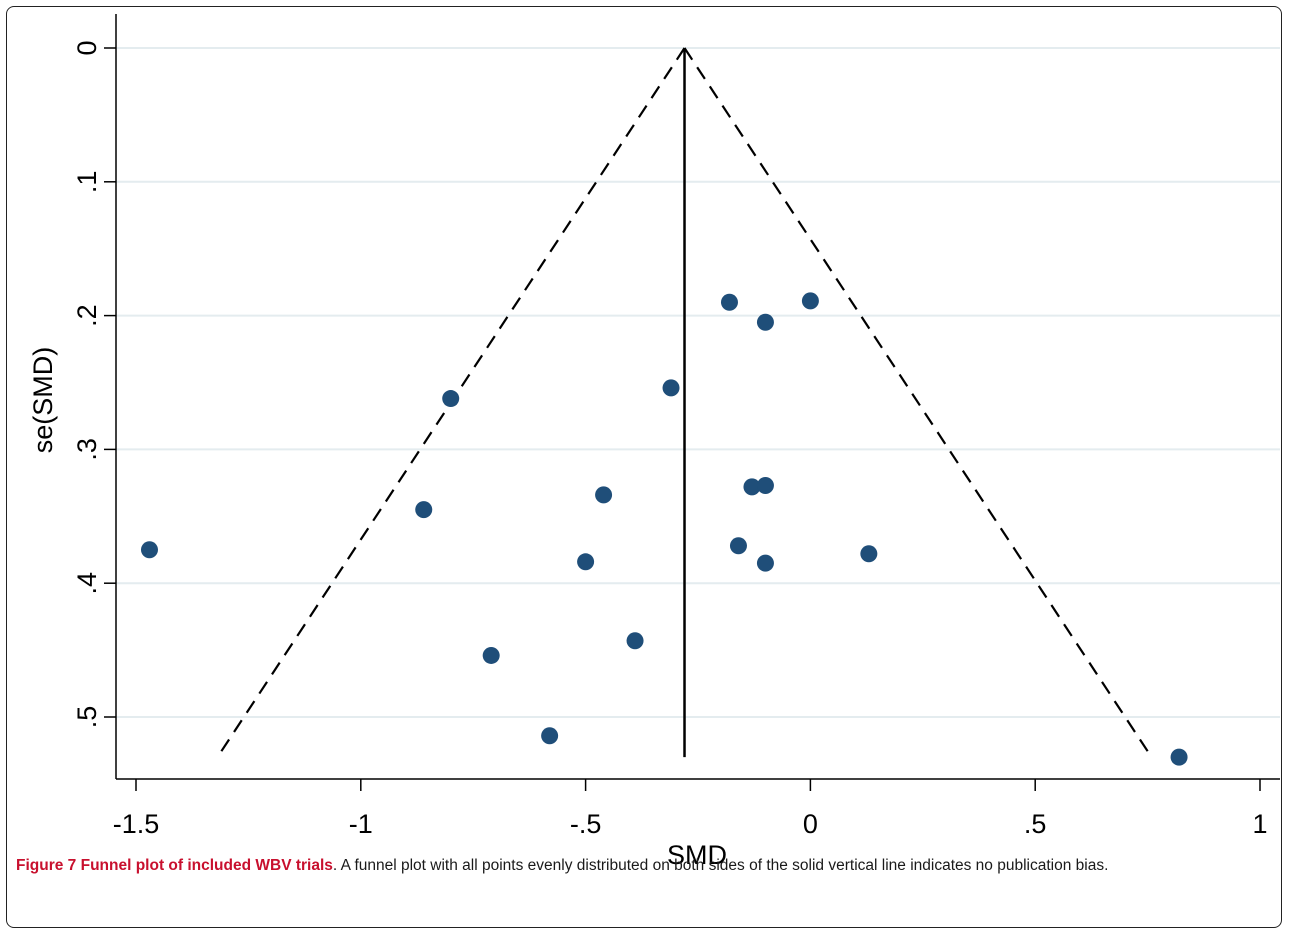 The height and width of the screenshot is (935, 1290). Describe the element at coordinates (690, 809) in the screenshot. I see `x-axis-ticks: -1.5 -1 -.5 0 .5 1` at that location.